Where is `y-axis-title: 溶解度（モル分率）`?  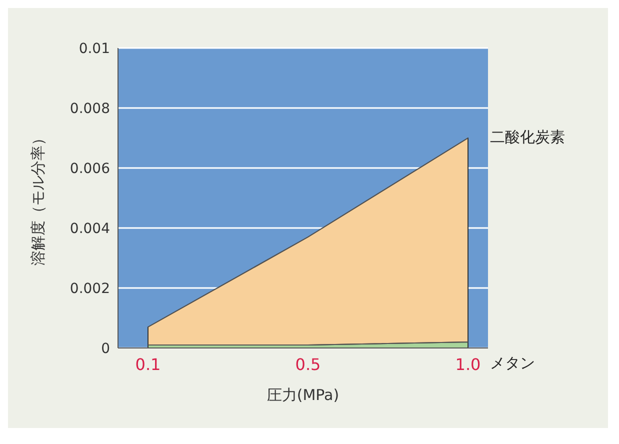 y-axis-title: 溶解度（モル分率） is located at coordinates (38, 198).